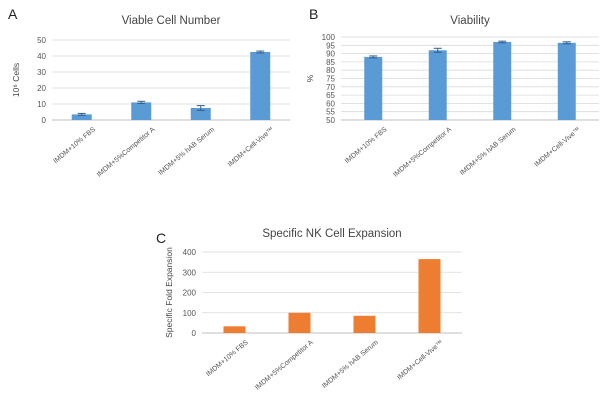  I want to click on y-tick-label-b-4: 70, so click(330, 87).